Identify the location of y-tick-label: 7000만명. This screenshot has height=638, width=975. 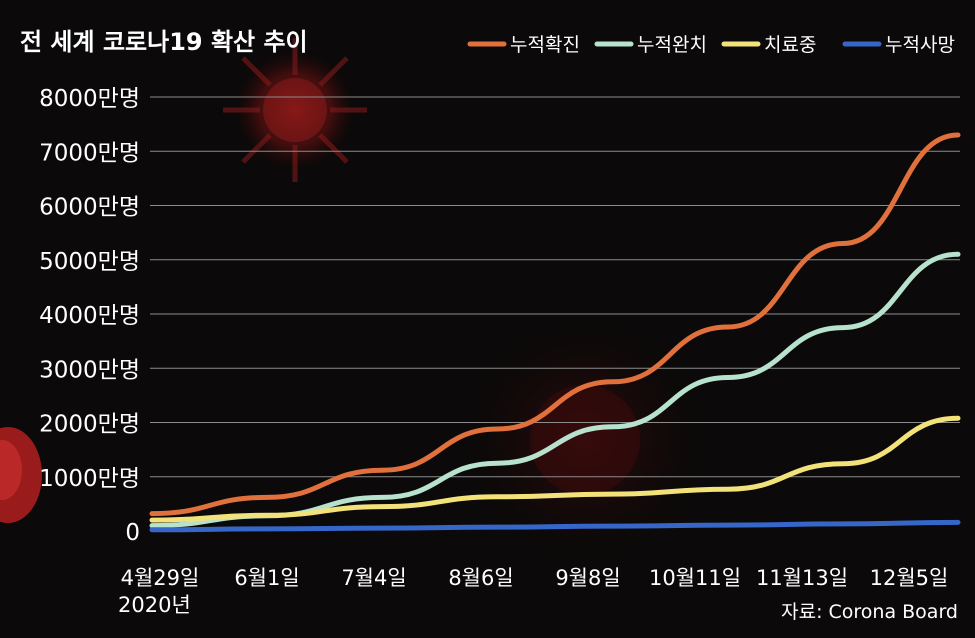
(89, 153).